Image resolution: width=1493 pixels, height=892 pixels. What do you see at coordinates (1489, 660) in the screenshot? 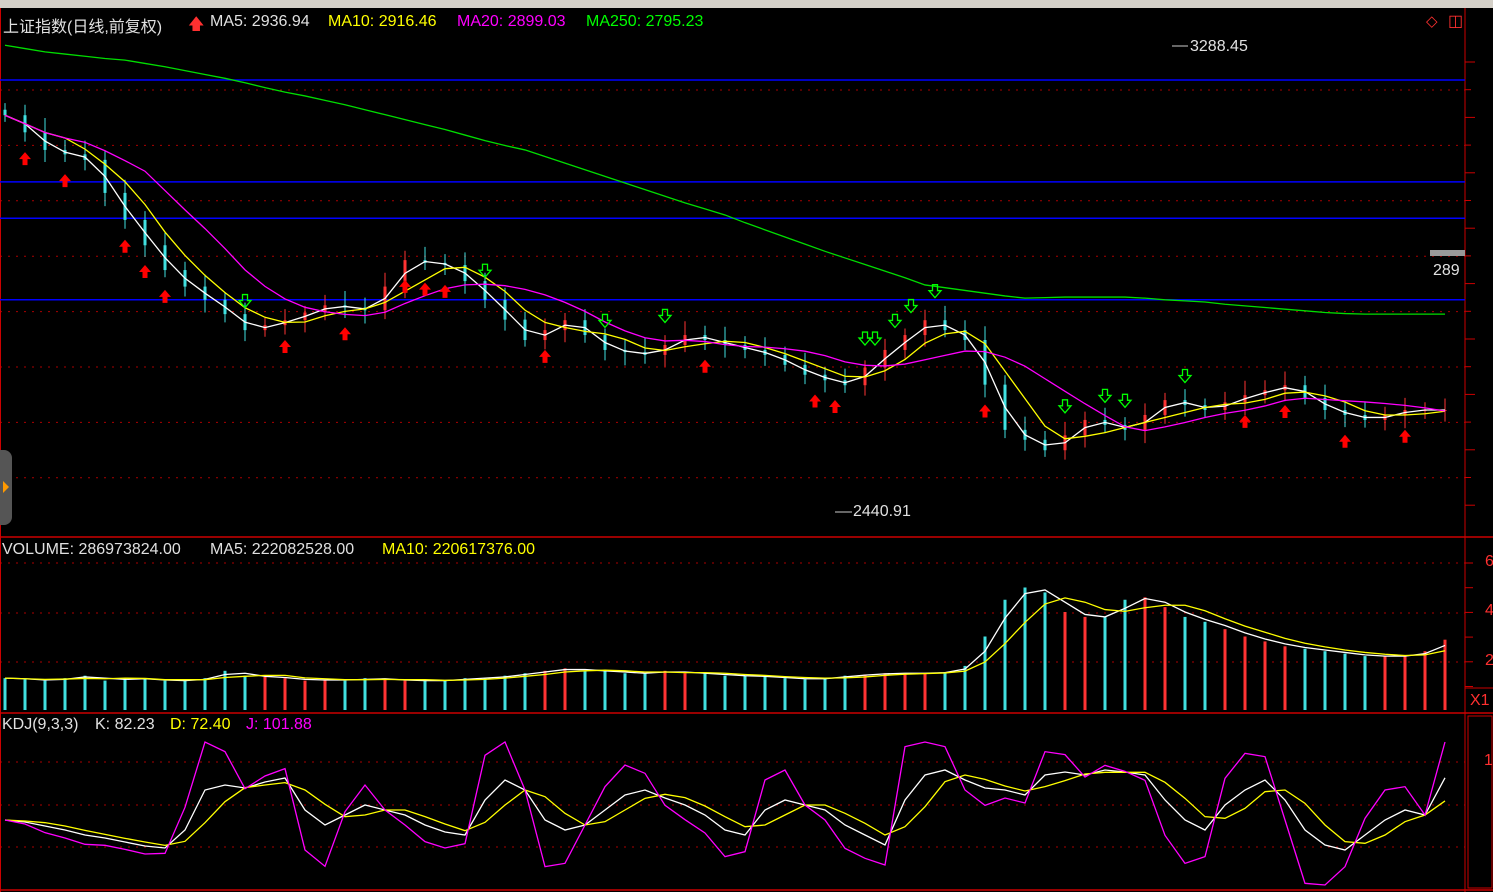
I see `volume-tick: 2` at bounding box center [1489, 660].